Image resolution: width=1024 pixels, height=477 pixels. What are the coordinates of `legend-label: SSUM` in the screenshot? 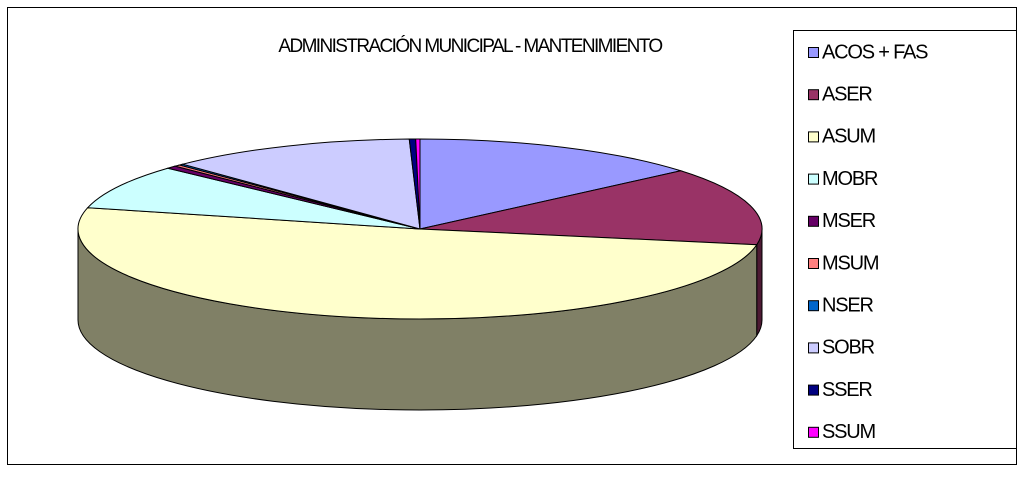 It's located at (849, 432).